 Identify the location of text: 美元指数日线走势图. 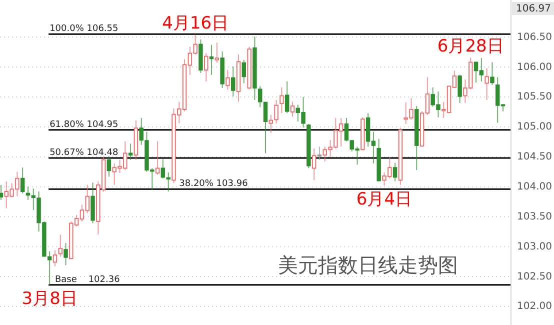
(368, 265).